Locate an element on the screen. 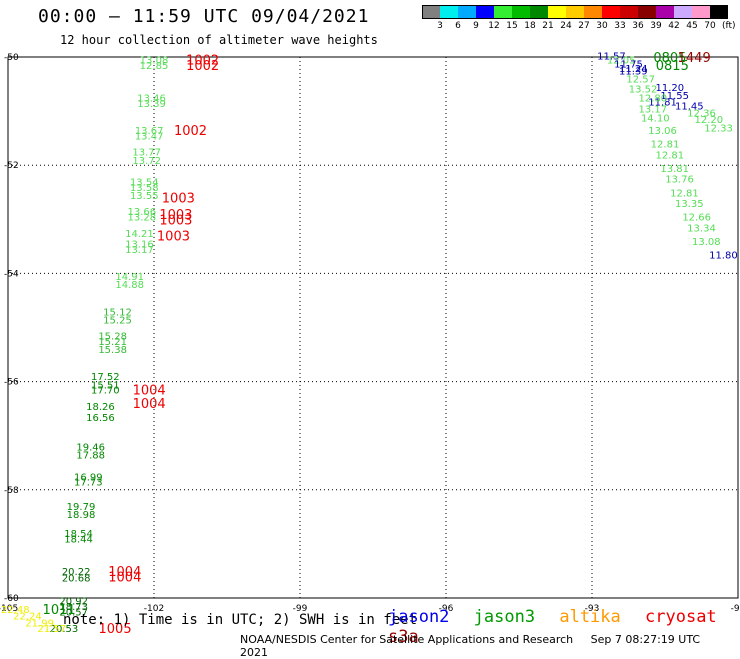 This screenshot has width=740, height=659. legend-tick-label: 12 is located at coordinates (494, 26).